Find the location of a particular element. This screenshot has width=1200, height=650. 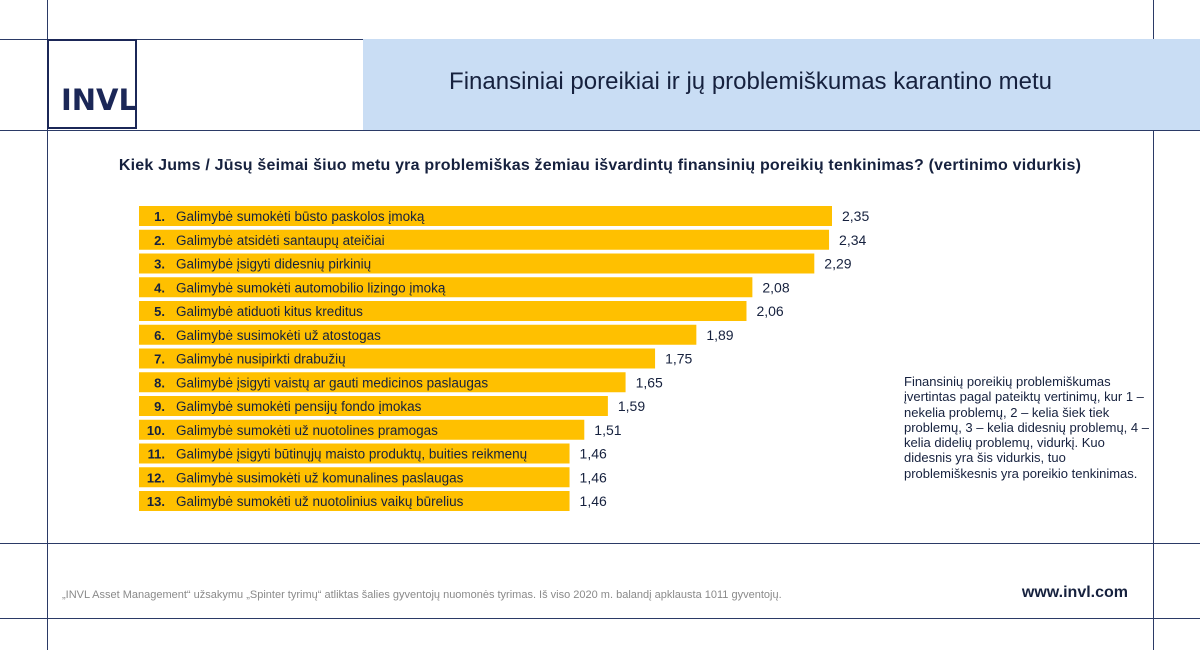

bar-value-label: 1,51 is located at coordinates (607, 430).